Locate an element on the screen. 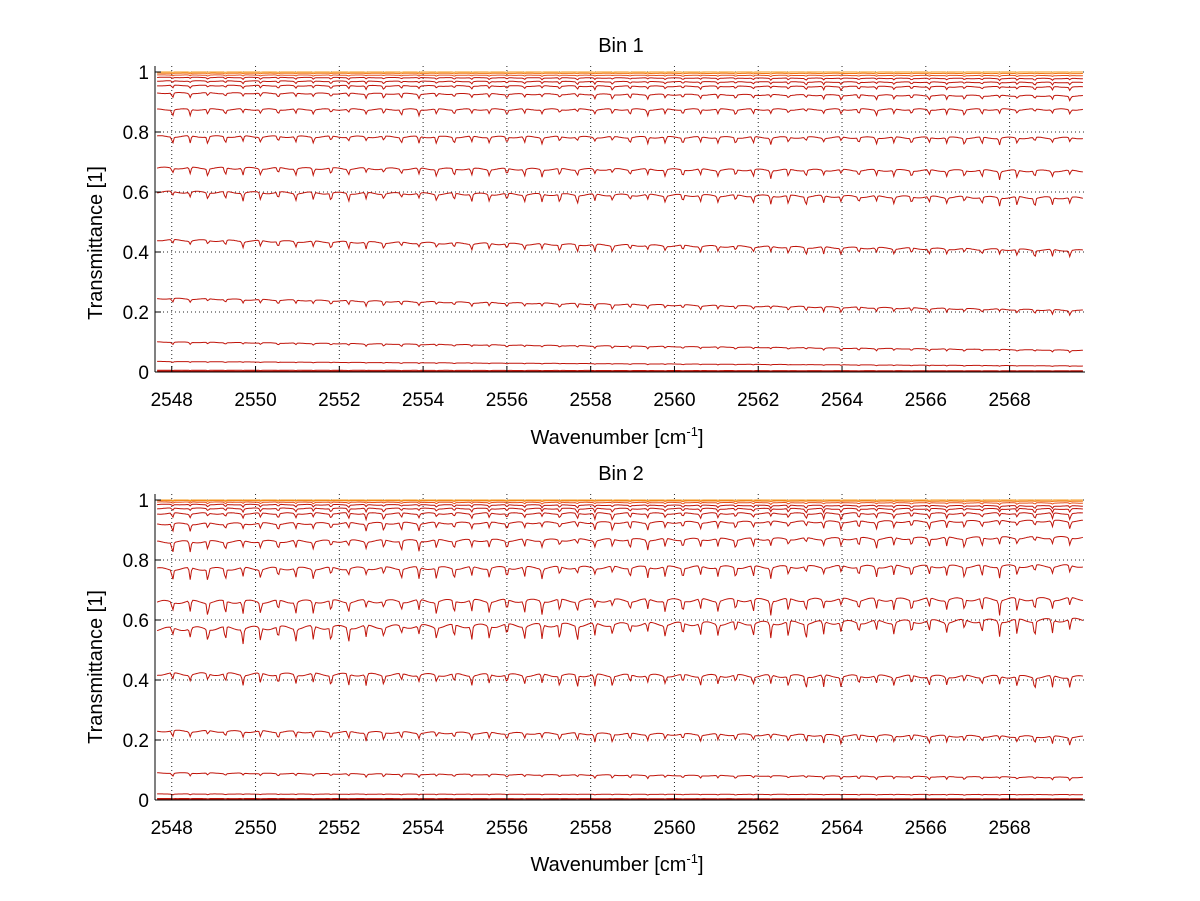 Image resolution: width=1200 pixels, height=901 pixels. subplot-title: Bin 2 is located at coordinates (621, 474).